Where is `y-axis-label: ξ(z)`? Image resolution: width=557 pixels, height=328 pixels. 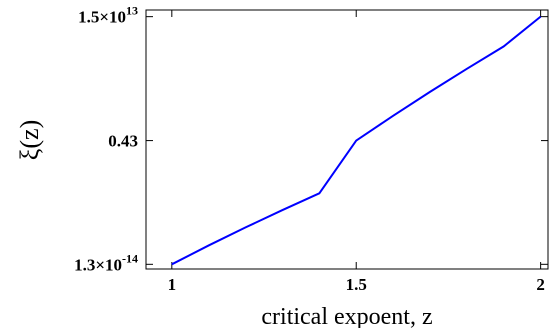
y-axis-label: ξ(z) is located at coordinates (29, 140).